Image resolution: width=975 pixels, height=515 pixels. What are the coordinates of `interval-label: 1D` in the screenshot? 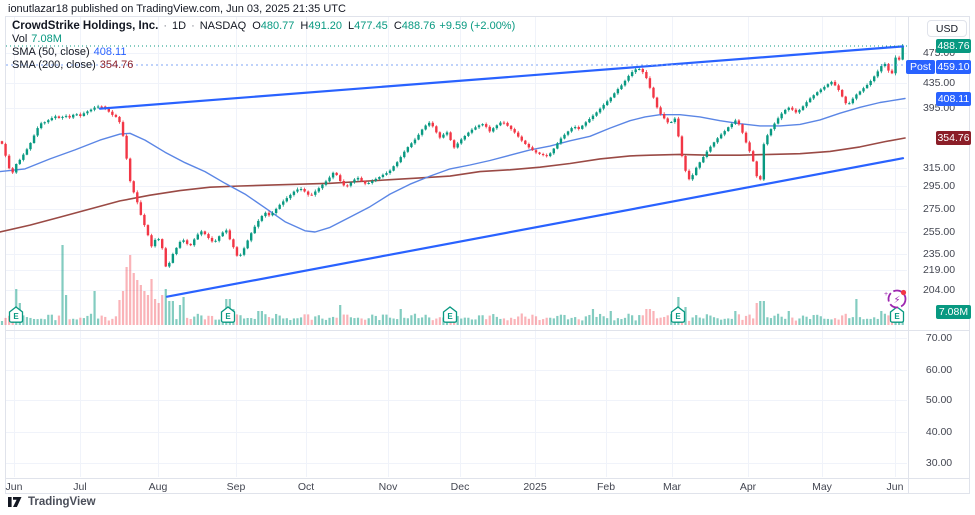 It's located at (179, 26).